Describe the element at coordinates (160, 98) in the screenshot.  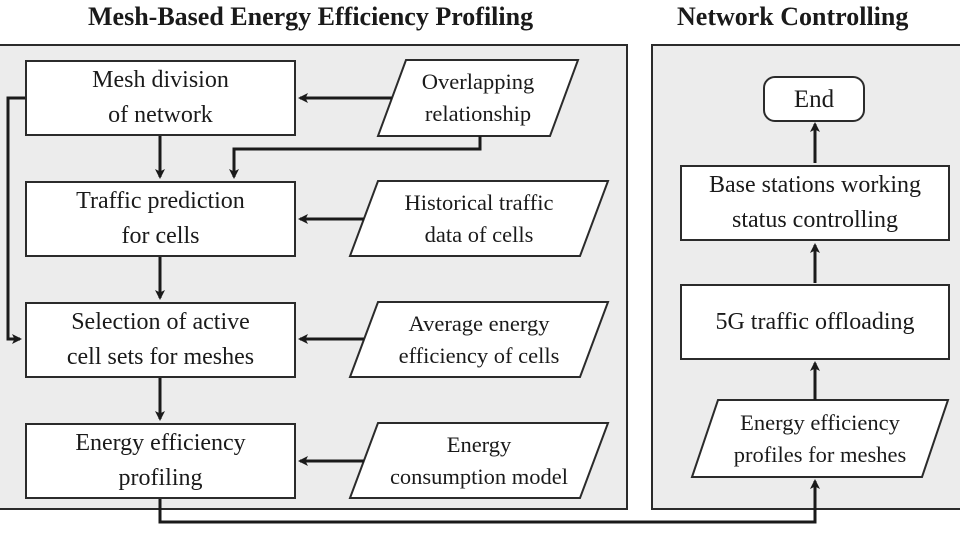
I see `mesh-division-step: Mesh division of network` at that location.